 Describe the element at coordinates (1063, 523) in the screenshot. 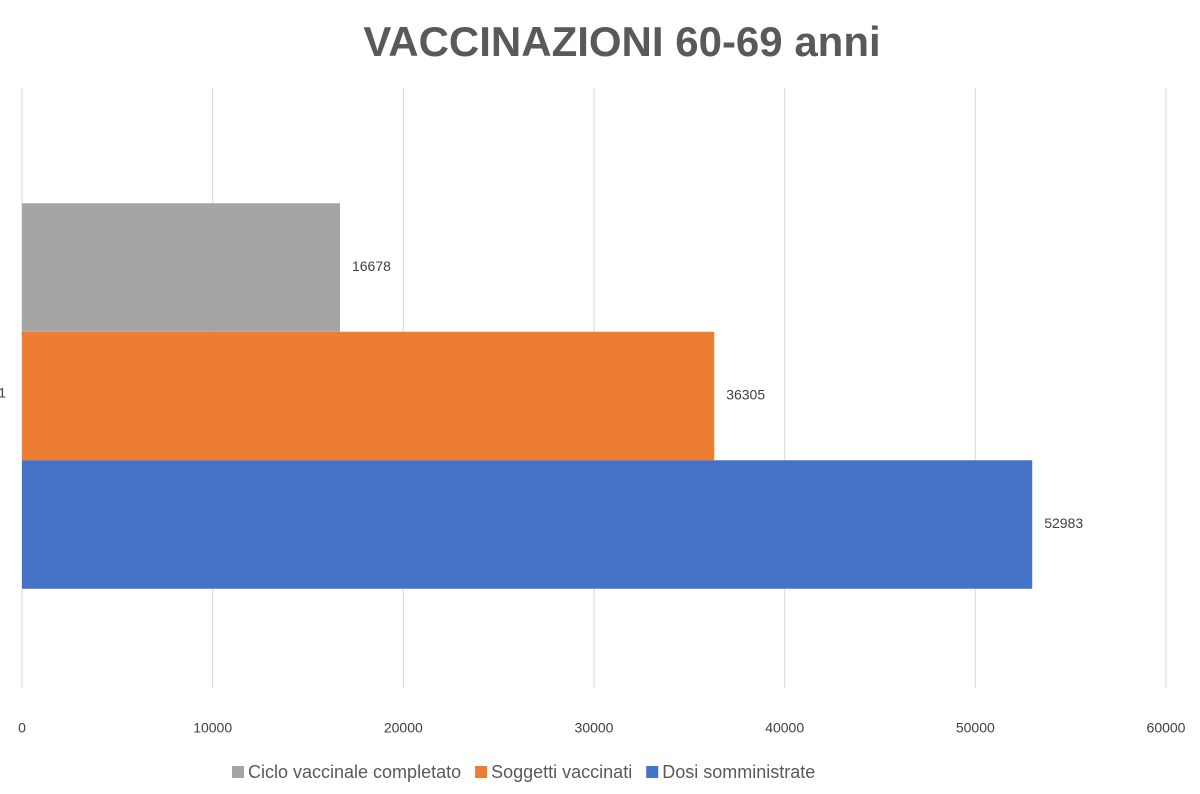

I see `data-label: 52983` at that location.